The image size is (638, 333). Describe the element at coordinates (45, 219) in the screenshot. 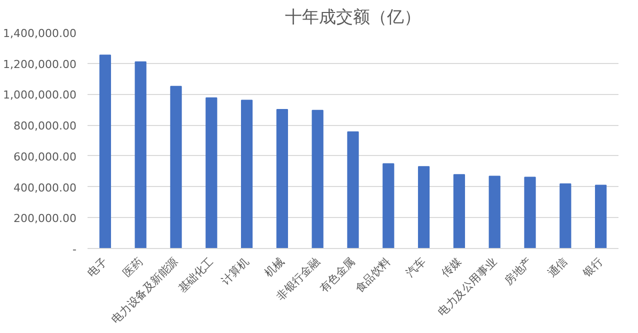

I see `y-tick-label: 200,000.00` at that location.